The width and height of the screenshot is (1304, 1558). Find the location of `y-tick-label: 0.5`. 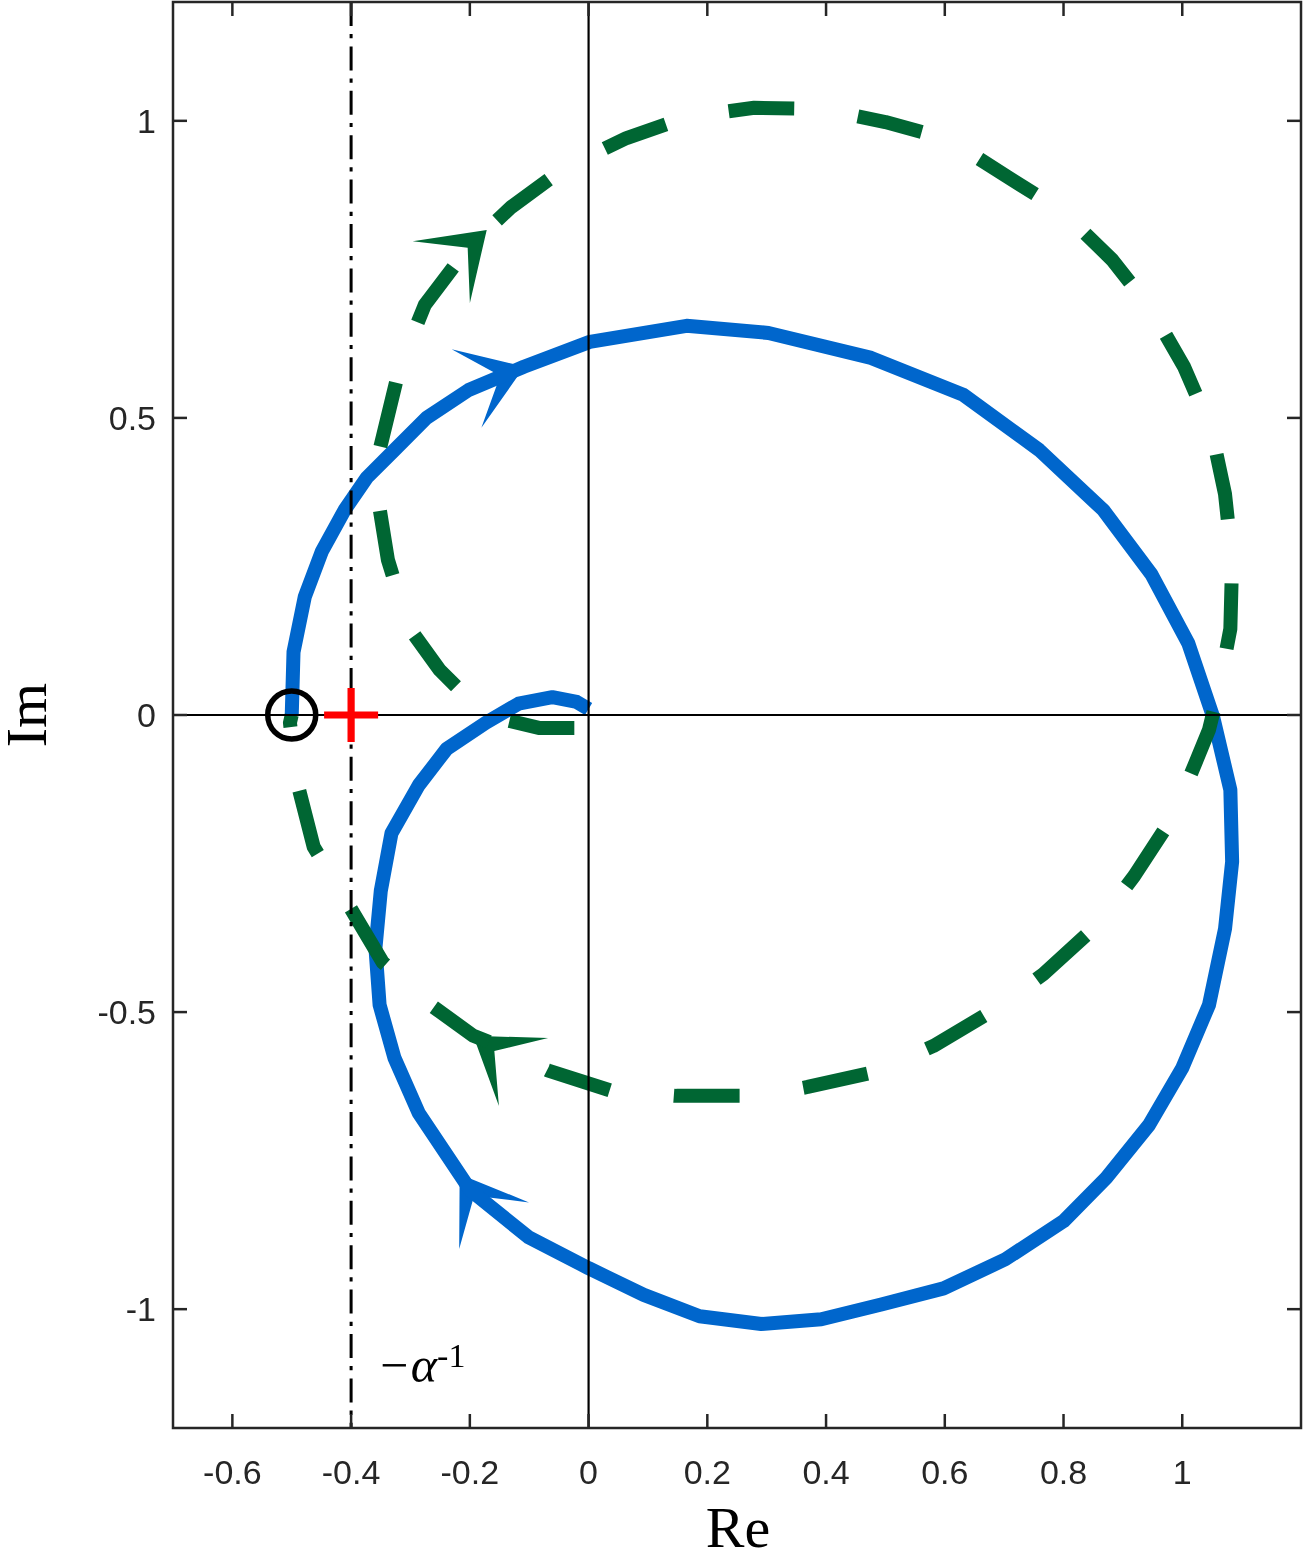

y-tick-label: 0.5 is located at coordinates (132, 417).